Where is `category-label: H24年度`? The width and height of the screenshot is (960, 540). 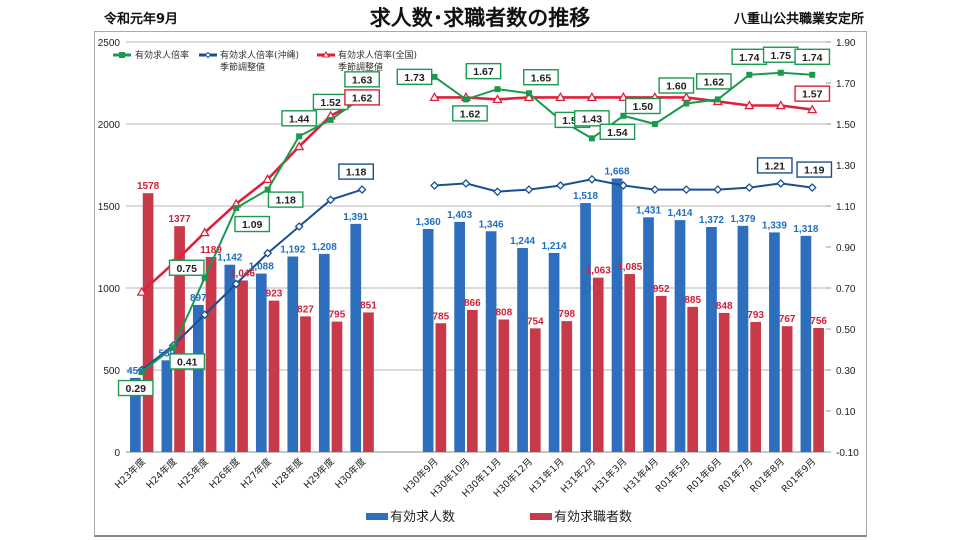 category-label: H24年度 is located at coordinates (162, 473).